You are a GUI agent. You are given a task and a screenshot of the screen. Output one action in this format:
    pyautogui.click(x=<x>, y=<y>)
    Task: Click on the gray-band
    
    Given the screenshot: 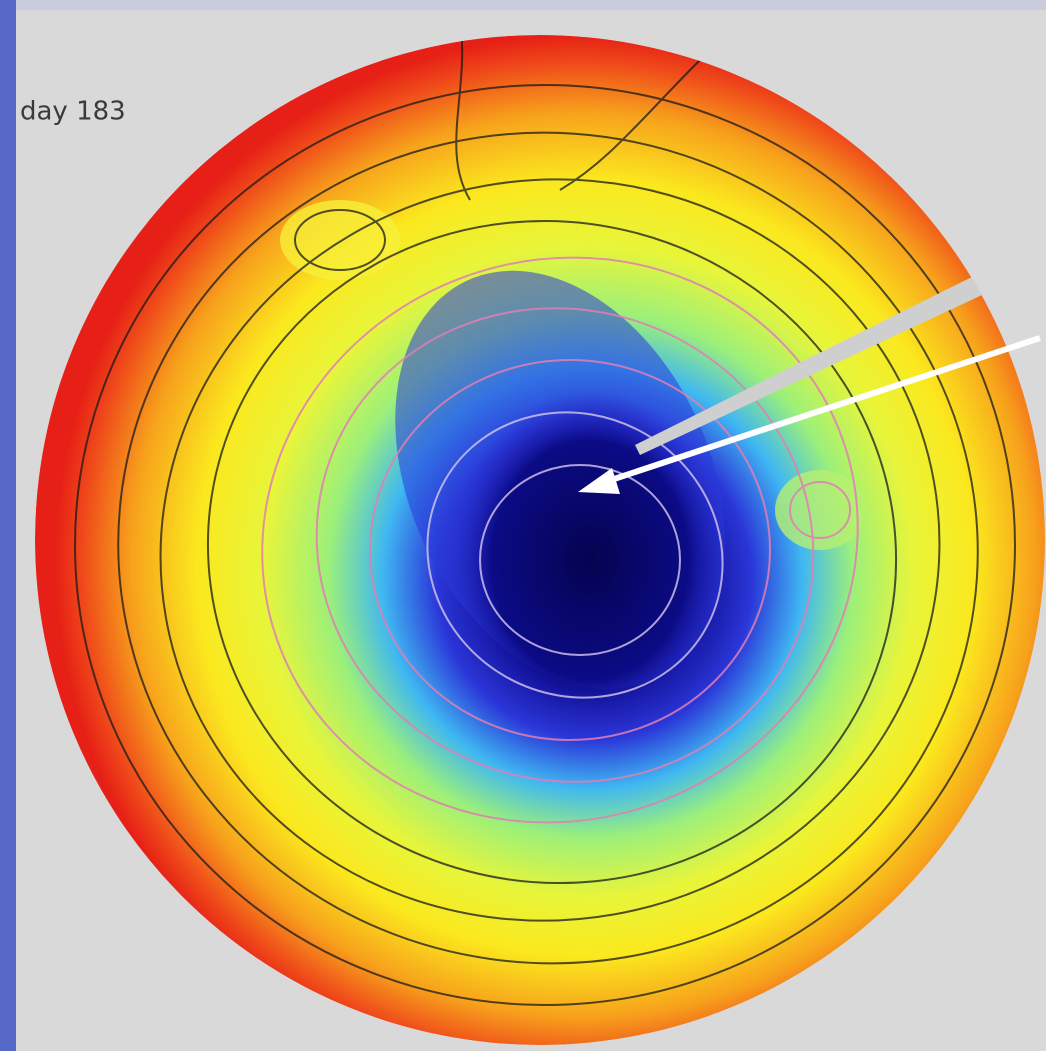 What is the action you would take?
    pyautogui.click(x=840, y=347)
    